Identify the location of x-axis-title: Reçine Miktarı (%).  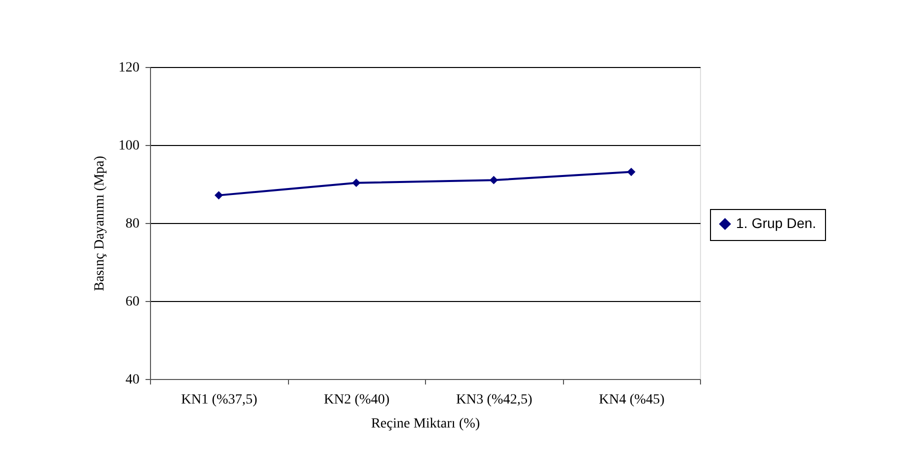
(425, 424).